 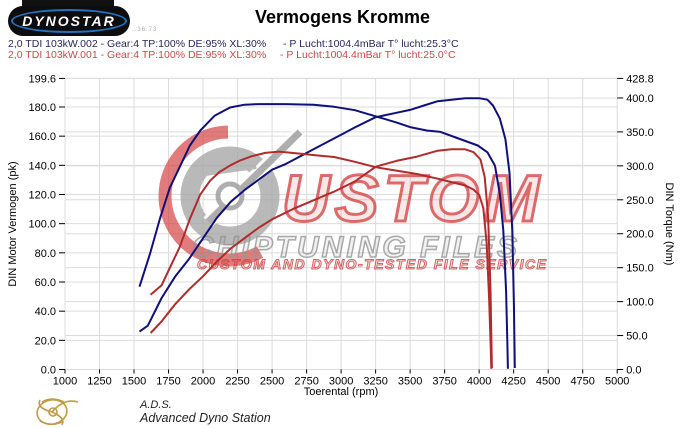 I want to click on svg-text: 4500, so click(x=548, y=382).